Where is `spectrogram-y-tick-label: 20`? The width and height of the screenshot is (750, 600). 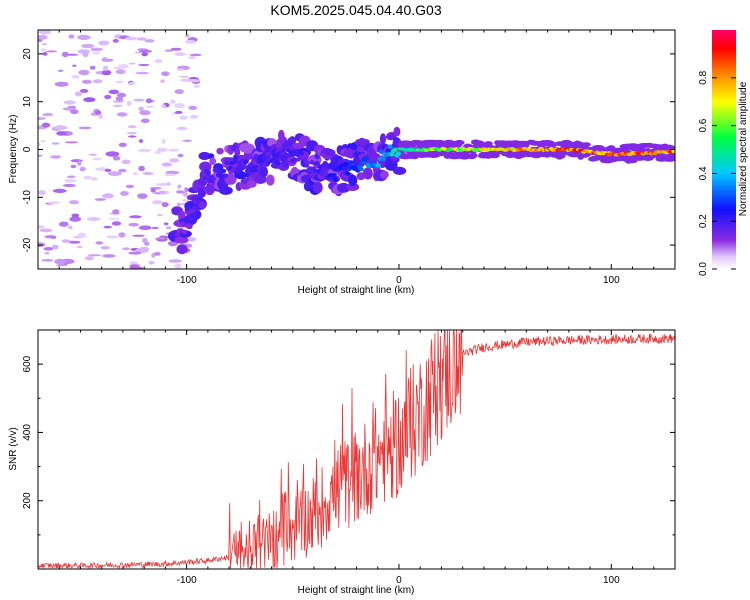
spectrogram-y-tick-label: 20 is located at coordinates (27, 54).